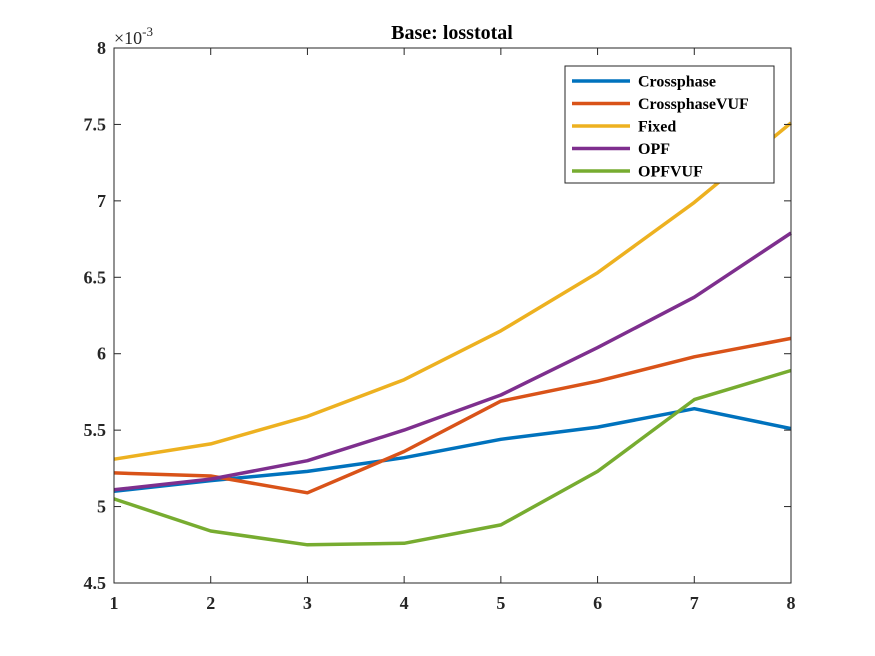 Image resolution: width=875 pixels, height=656 pixels. Describe the element at coordinates (114, 603) in the screenshot. I see `x-tick-label: 1` at that location.